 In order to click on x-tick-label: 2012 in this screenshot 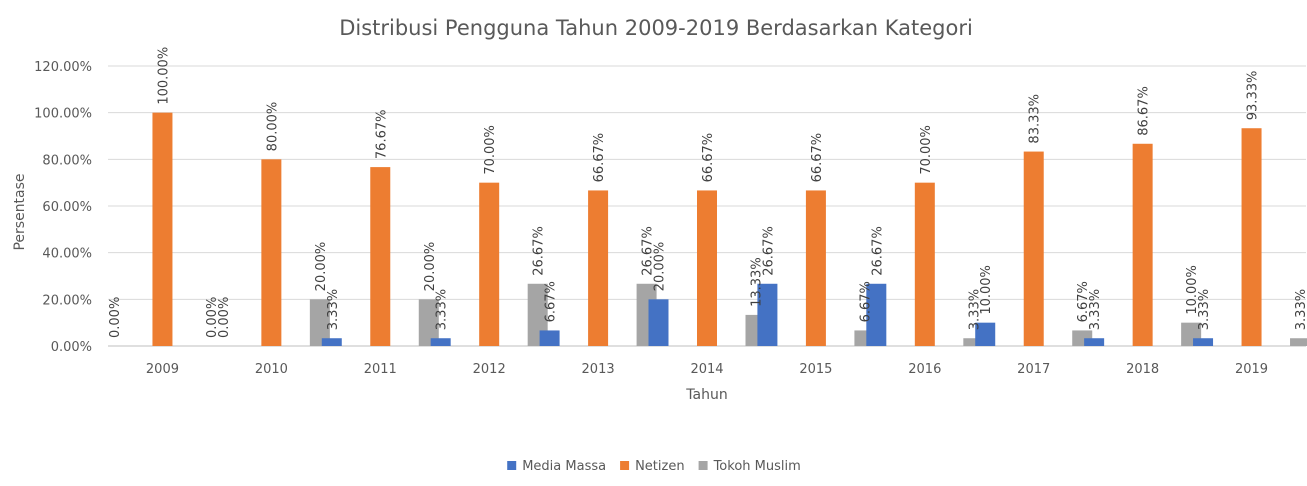, I will do `click(489, 369)`.